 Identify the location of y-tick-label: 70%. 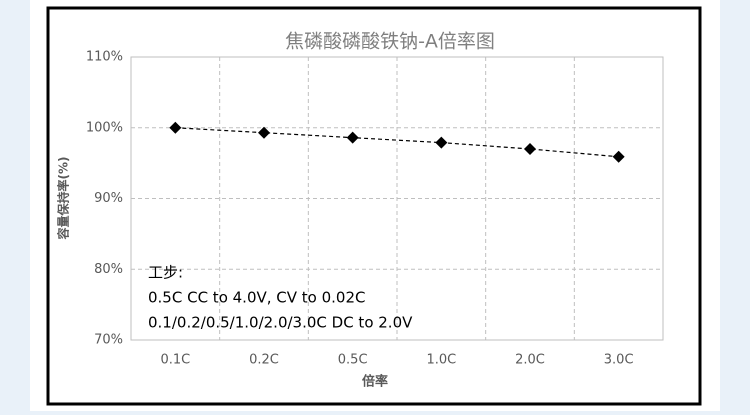
(108, 340).